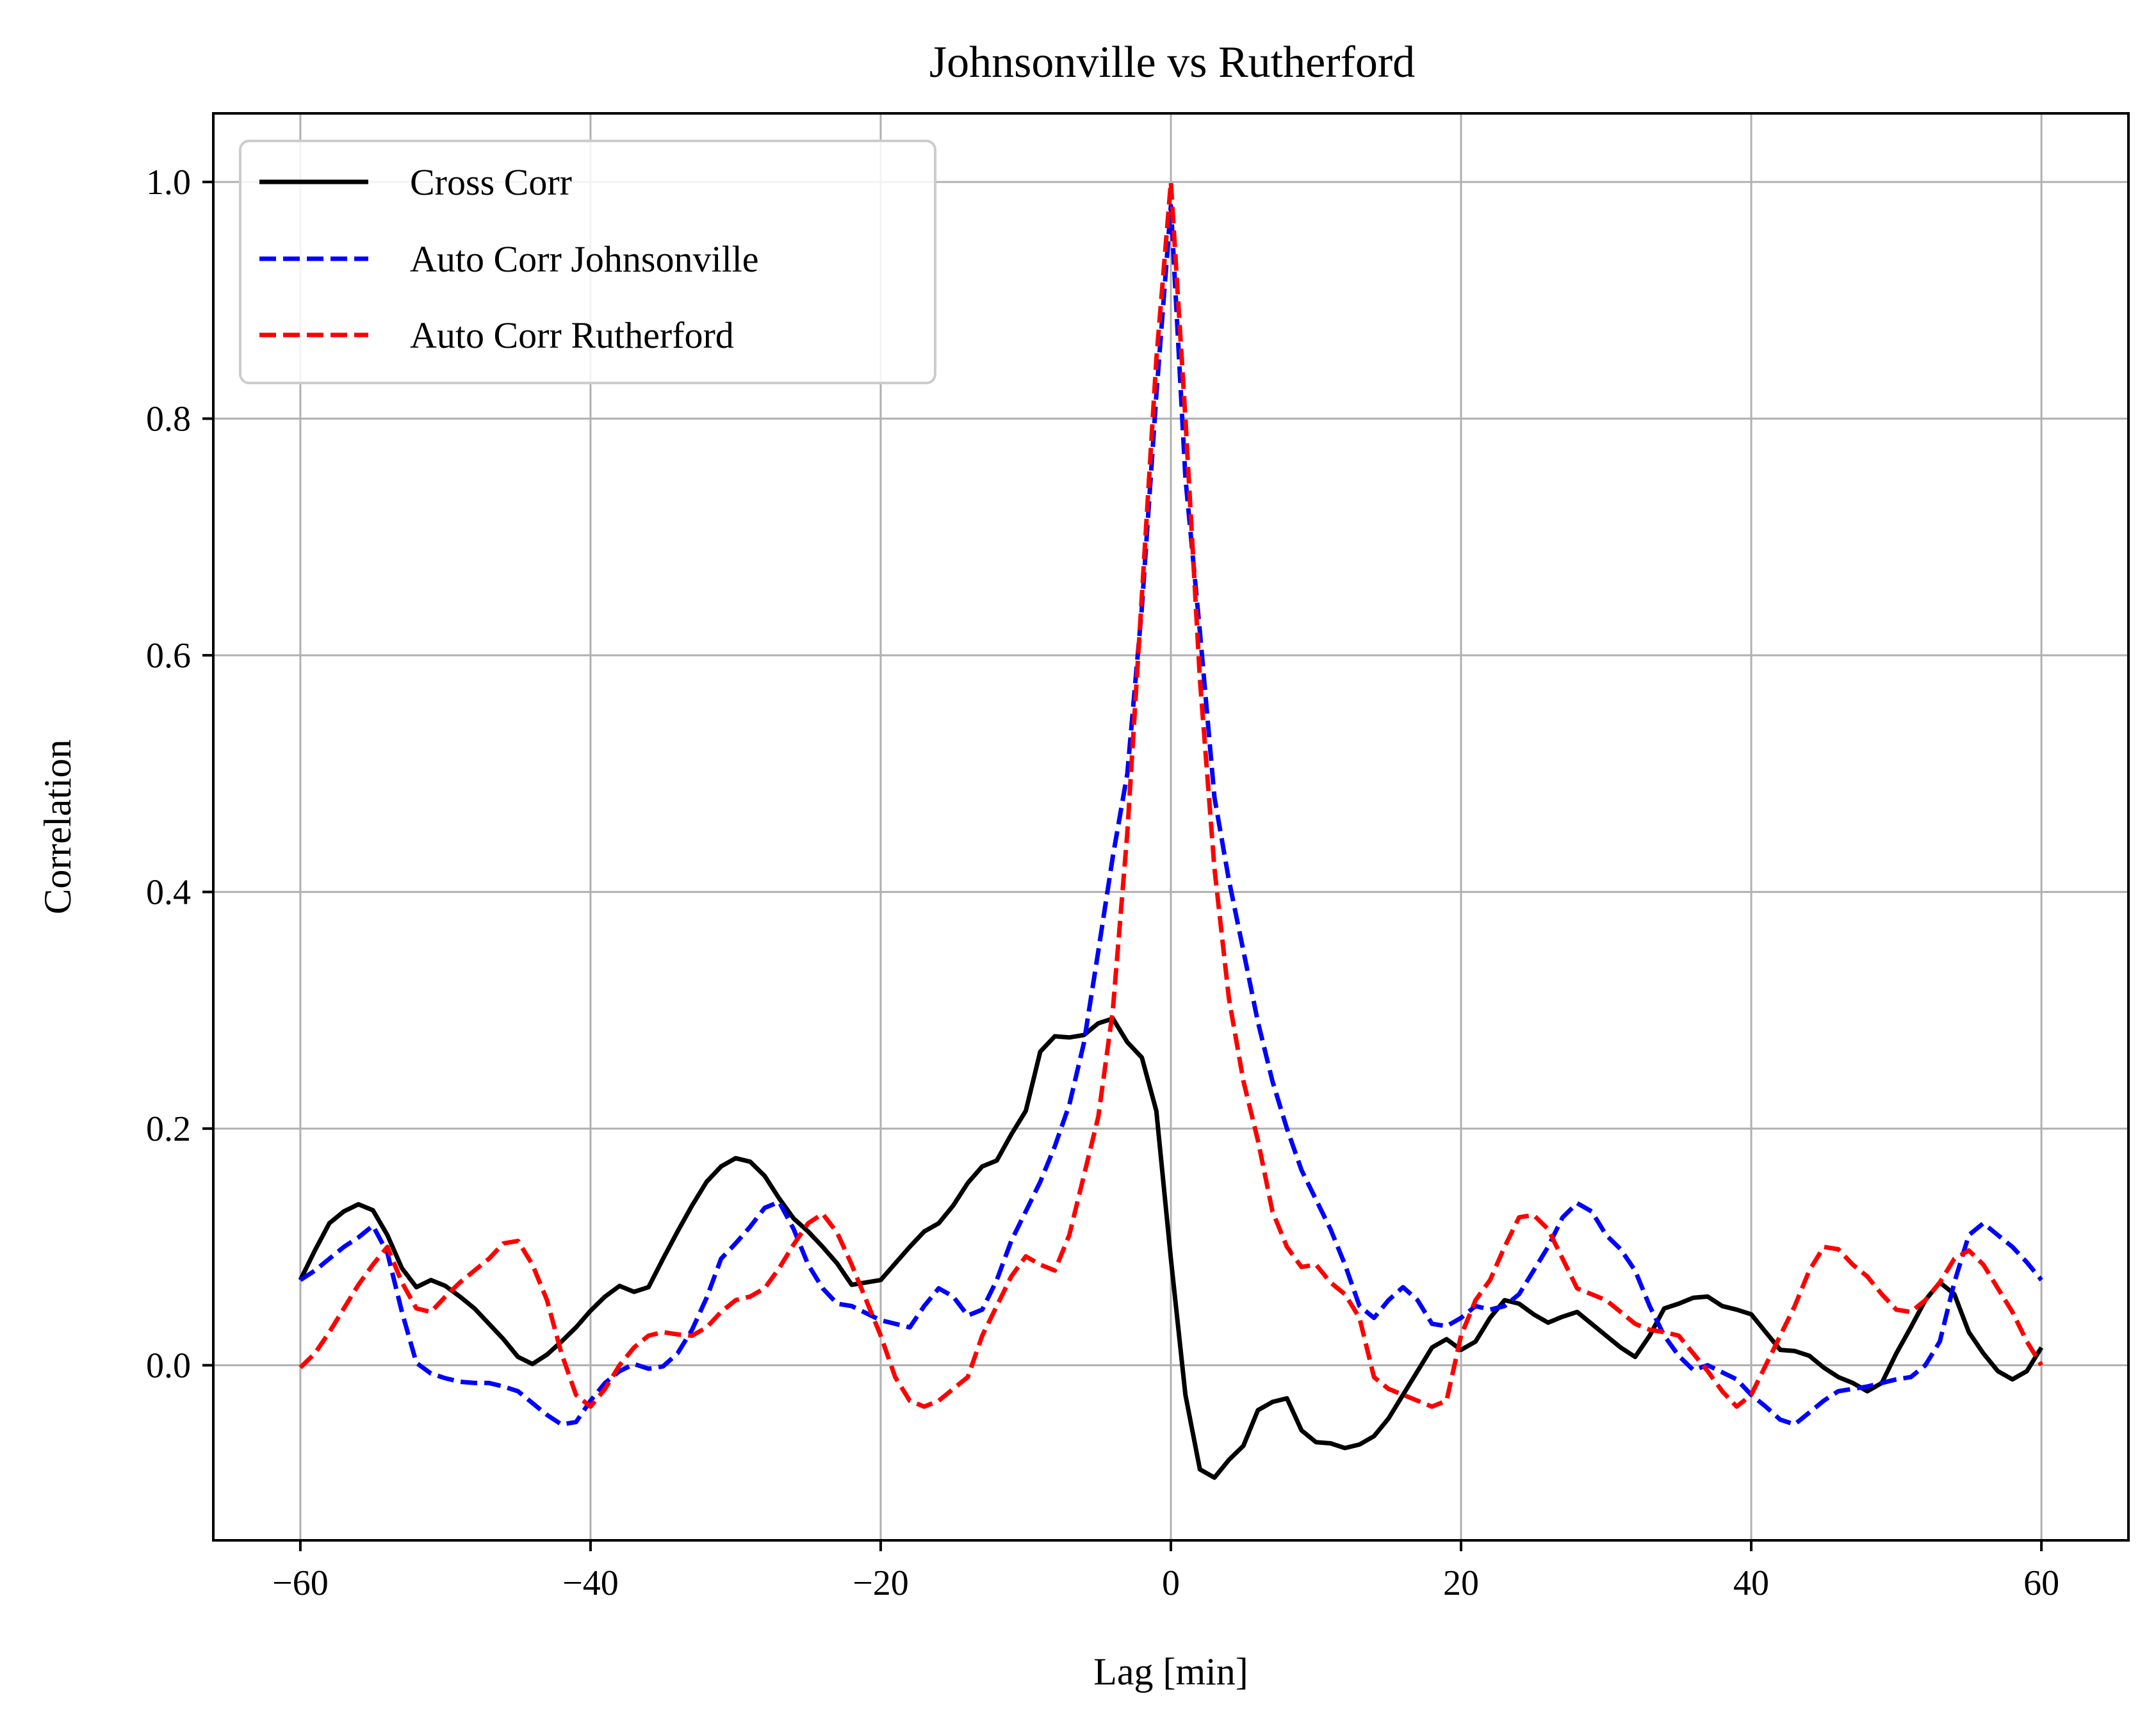  I want to click on y-tick-label: 0.4, so click(168, 893).